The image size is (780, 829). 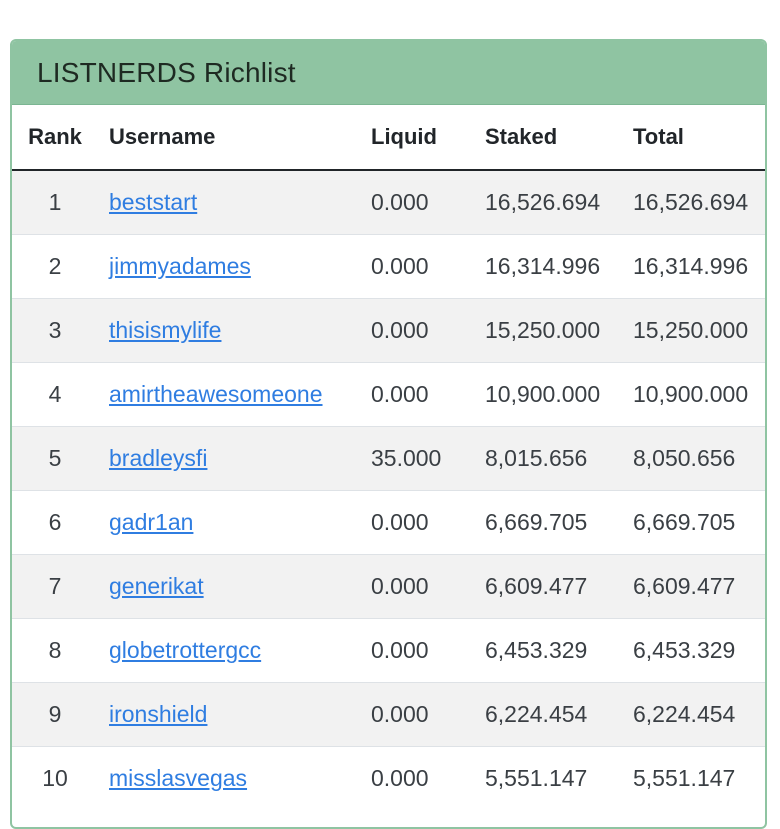 What do you see at coordinates (185, 650) in the screenshot?
I see `username-link: globetrottergcc` at bounding box center [185, 650].